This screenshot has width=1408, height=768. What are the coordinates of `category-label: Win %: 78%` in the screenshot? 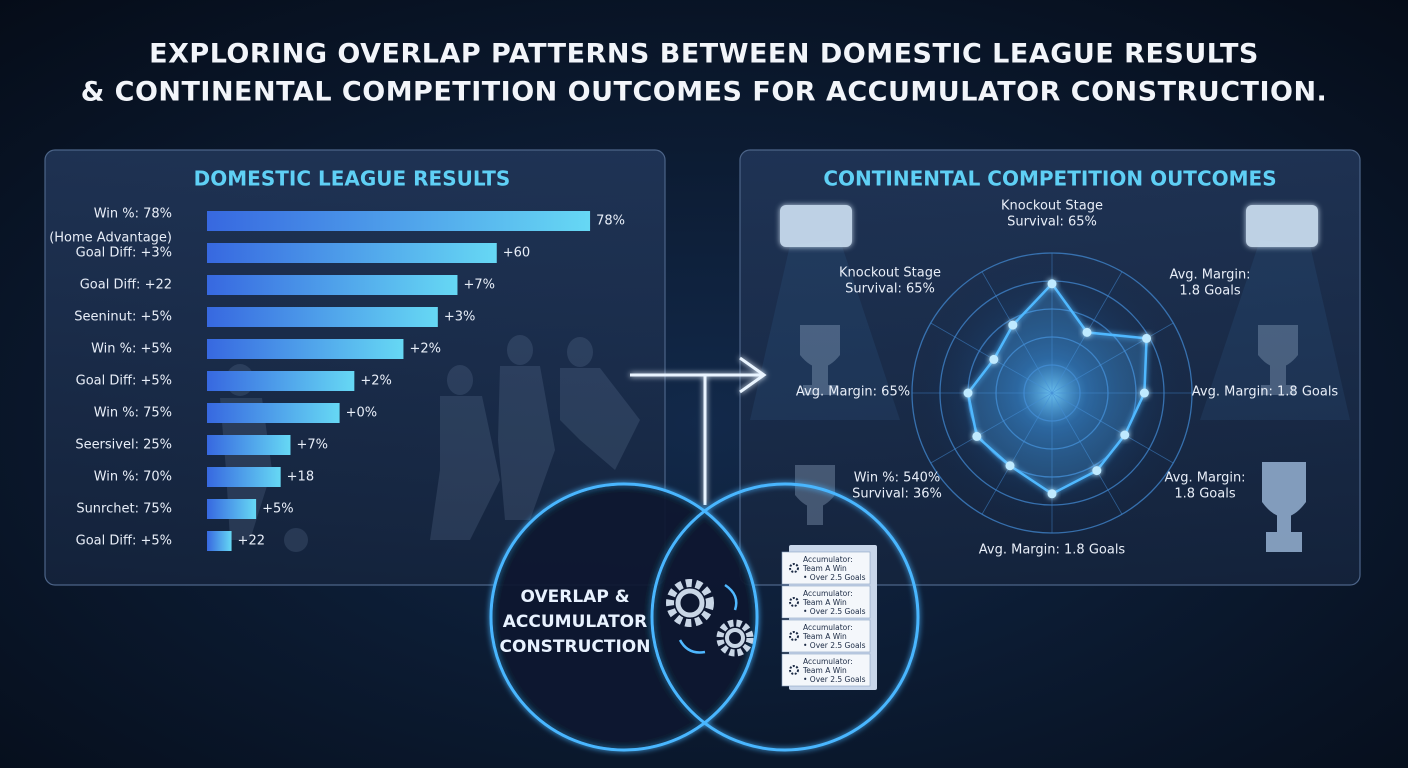 It's located at (133, 214).